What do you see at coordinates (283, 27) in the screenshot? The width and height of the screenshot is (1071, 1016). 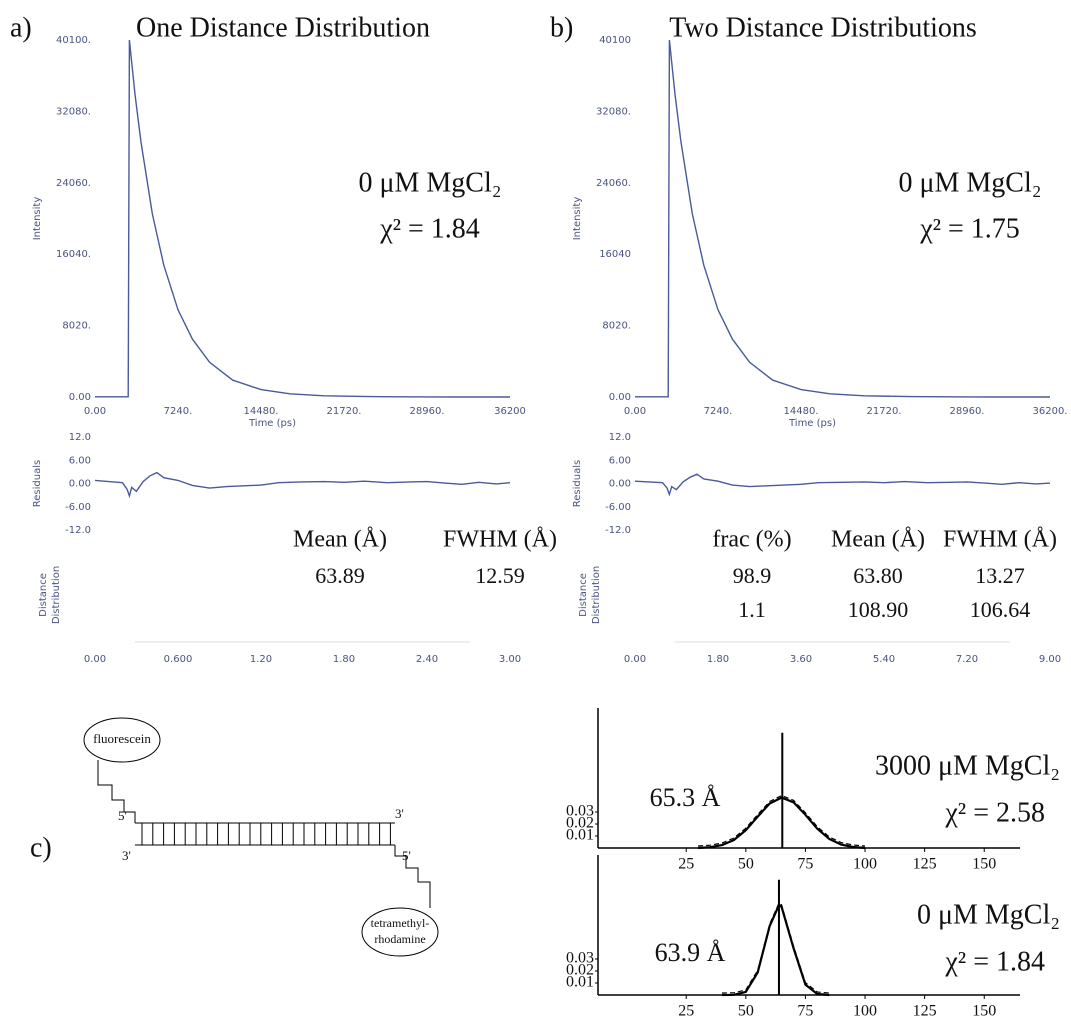 I see `panel-title: One Distance Distribution` at bounding box center [283, 27].